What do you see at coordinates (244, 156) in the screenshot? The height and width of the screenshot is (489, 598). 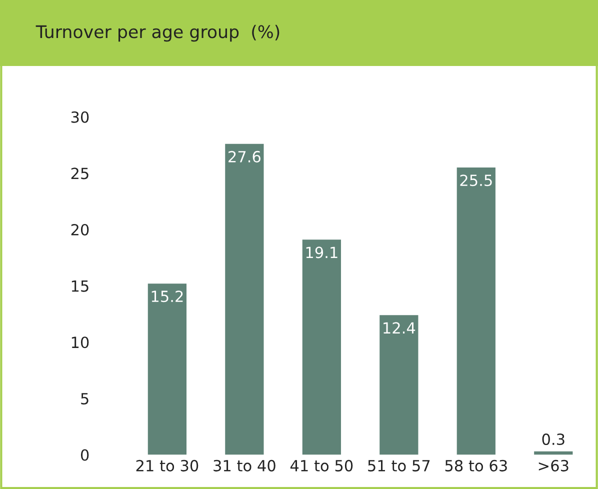 I see `data-label: 27.6` at bounding box center [244, 156].